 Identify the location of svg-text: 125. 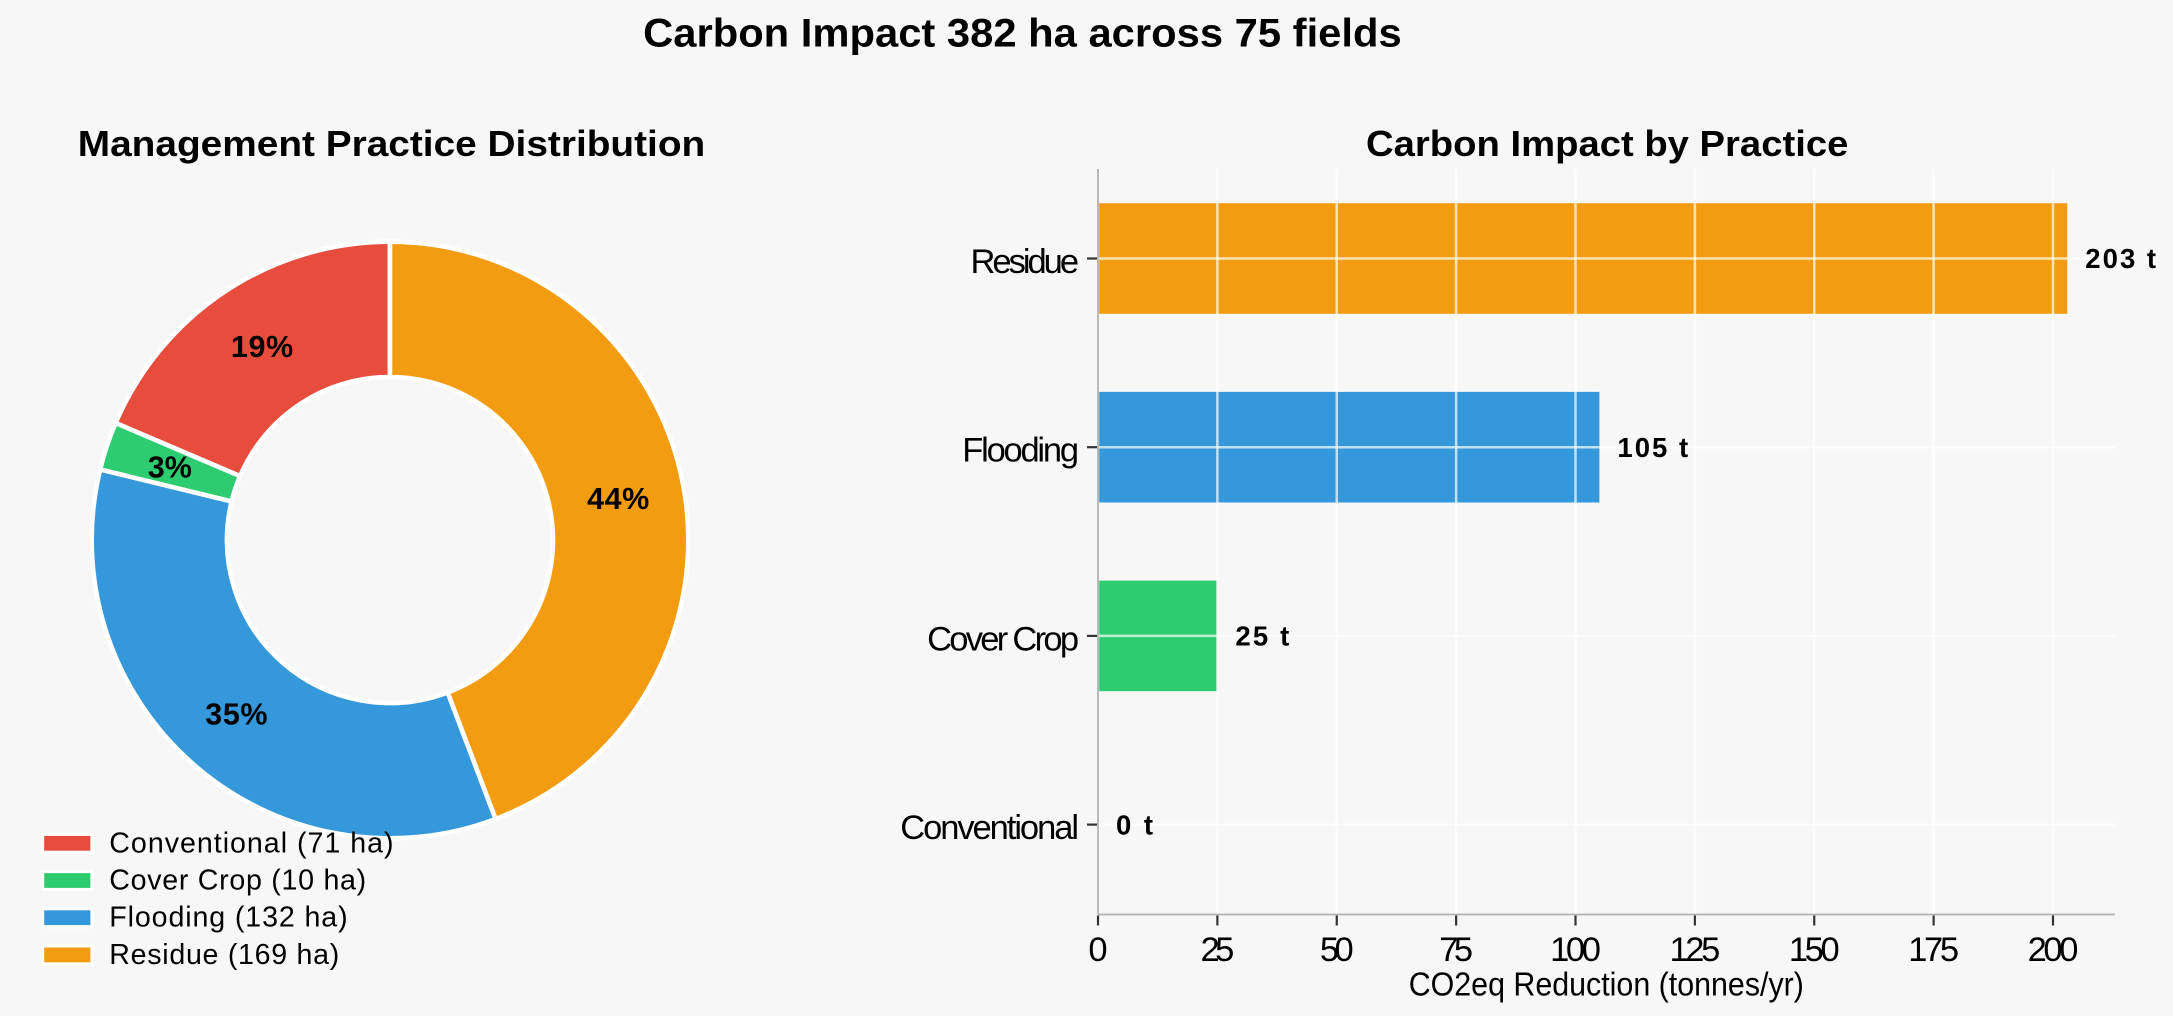
(1694, 950).